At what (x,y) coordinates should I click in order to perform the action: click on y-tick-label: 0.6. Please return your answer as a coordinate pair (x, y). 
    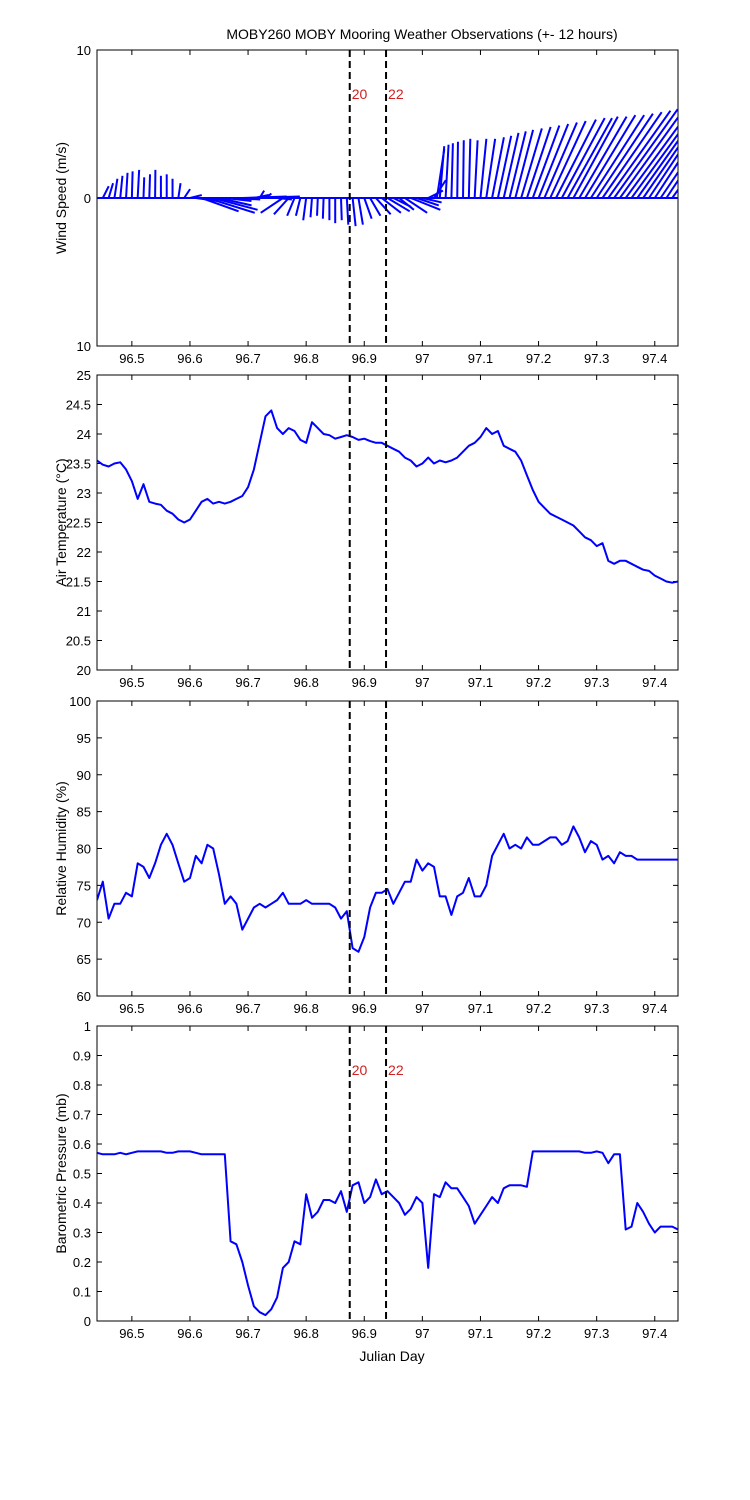
    Looking at the image, I should click on (82, 1144).